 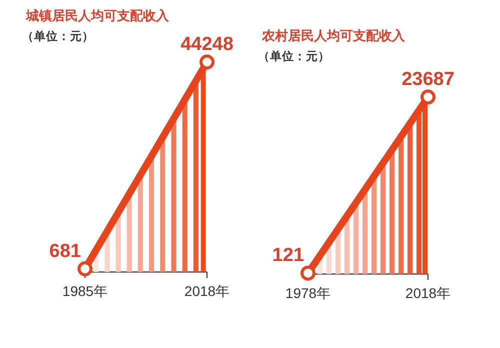 What do you see at coordinates (97, 15) in the screenshot?
I see `chart-title: 城镇居民人均可支配收入` at bounding box center [97, 15].